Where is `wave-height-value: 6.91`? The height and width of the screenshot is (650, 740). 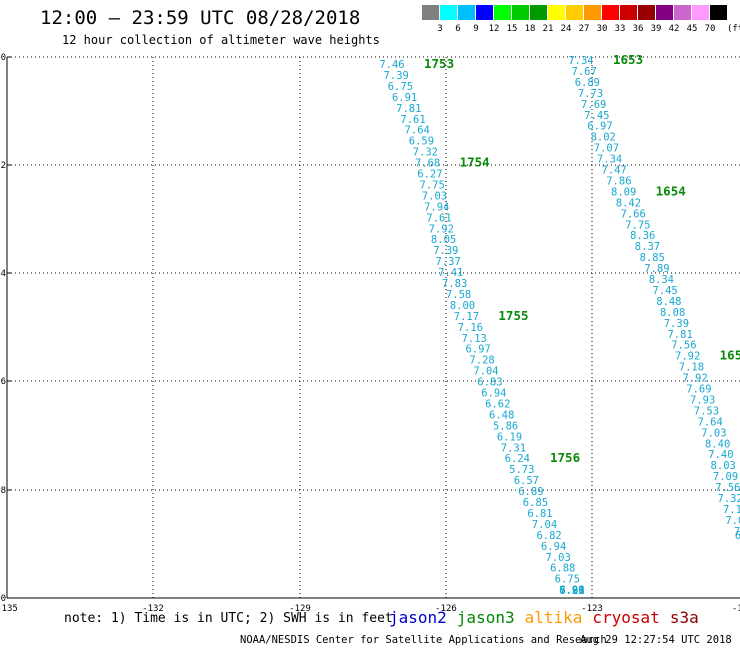 wave-height-value: 6.91 is located at coordinates (404, 98).